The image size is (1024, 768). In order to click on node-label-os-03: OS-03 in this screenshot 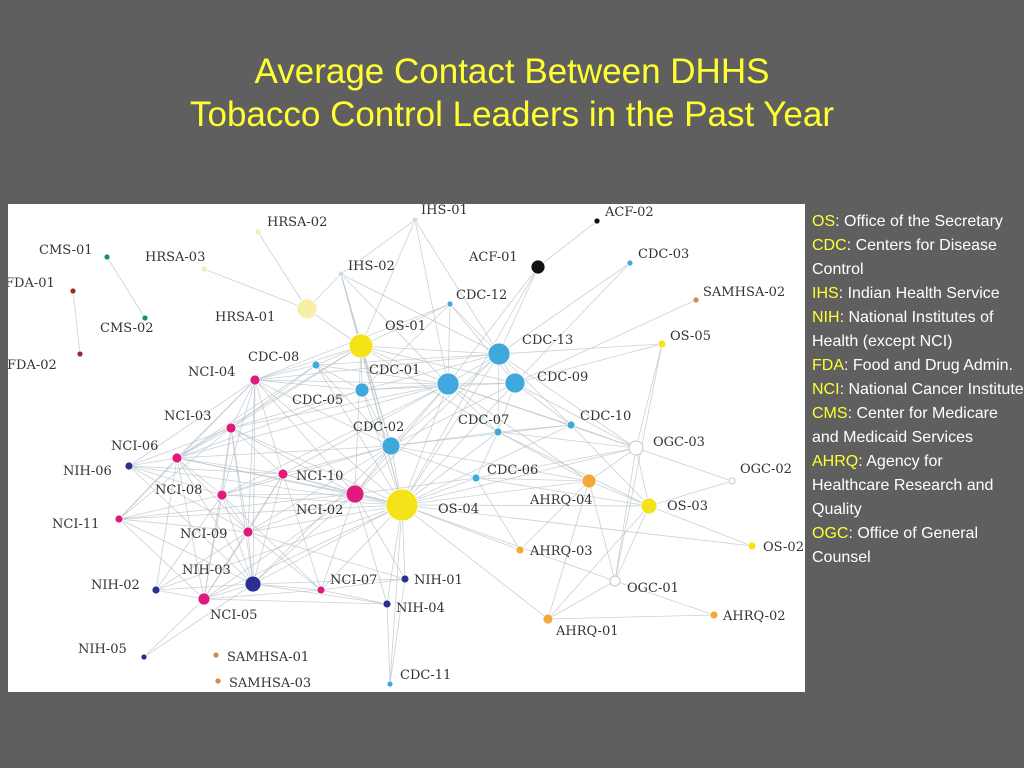, I will do `click(687, 506)`.